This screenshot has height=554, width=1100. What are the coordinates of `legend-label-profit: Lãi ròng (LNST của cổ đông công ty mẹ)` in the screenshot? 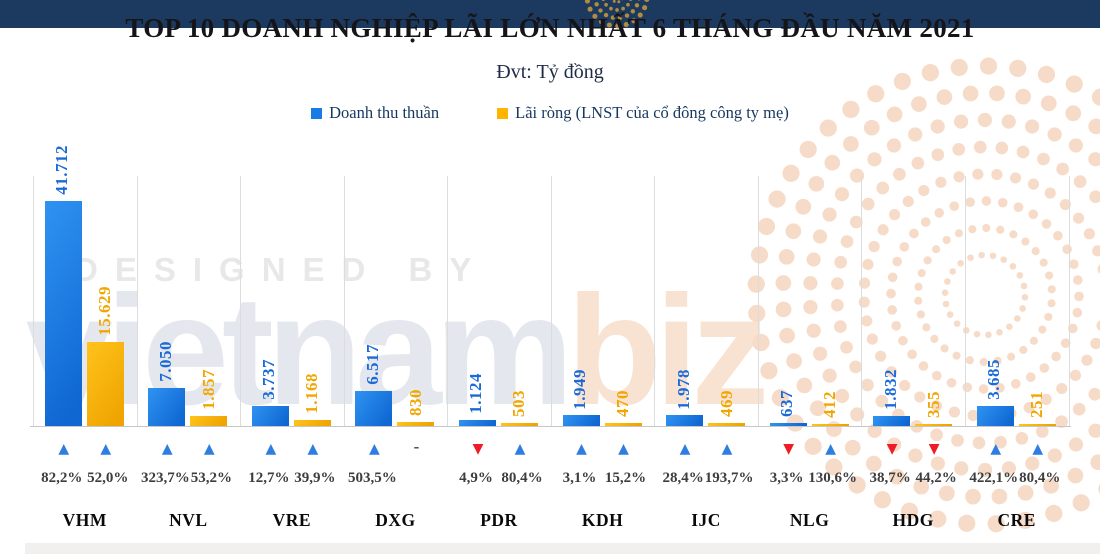 It's located at (652, 112).